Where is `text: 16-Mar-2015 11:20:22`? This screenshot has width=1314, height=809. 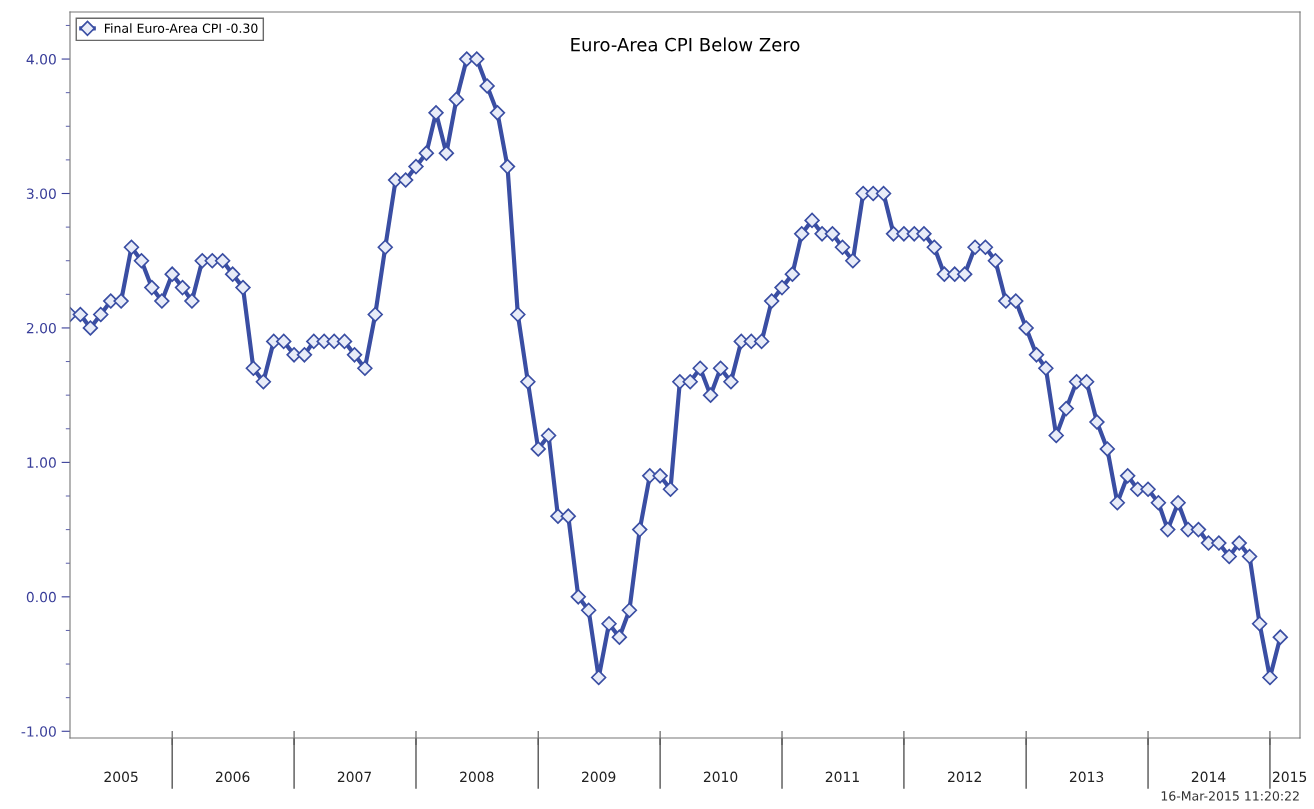 text: 16-Mar-2015 11:20:22 is located at coordinates (1230, 796).